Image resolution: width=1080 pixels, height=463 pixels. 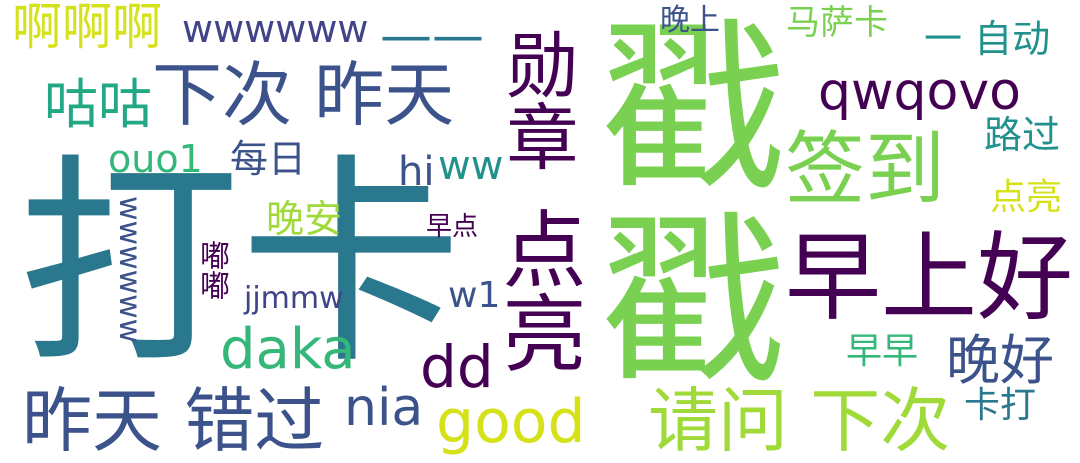 I want to click on word-chuo-1: 戳, so click(x=693, y=109).